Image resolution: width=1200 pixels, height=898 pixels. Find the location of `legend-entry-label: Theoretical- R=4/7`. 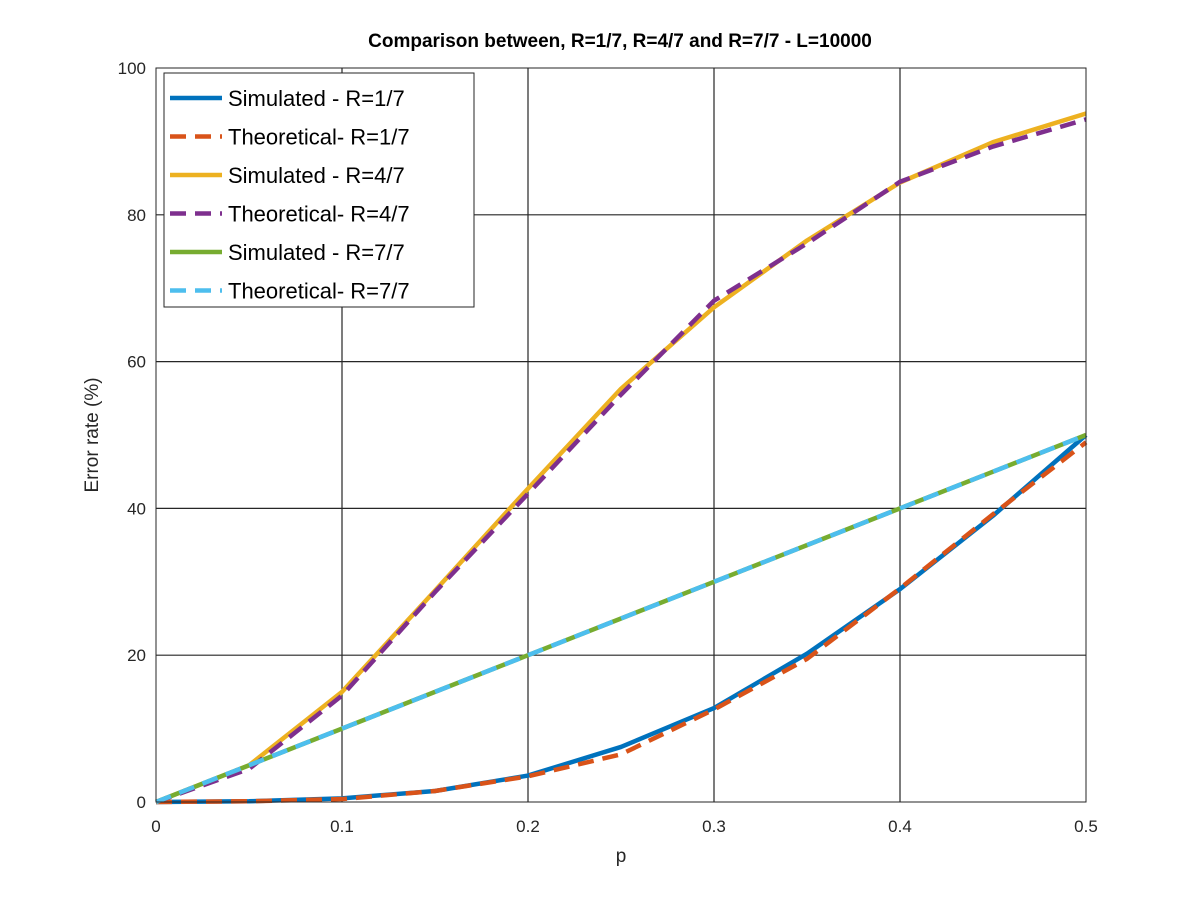

legend-entry-label: Theoretical- R=4/7 is located at coordinates (319, 214).